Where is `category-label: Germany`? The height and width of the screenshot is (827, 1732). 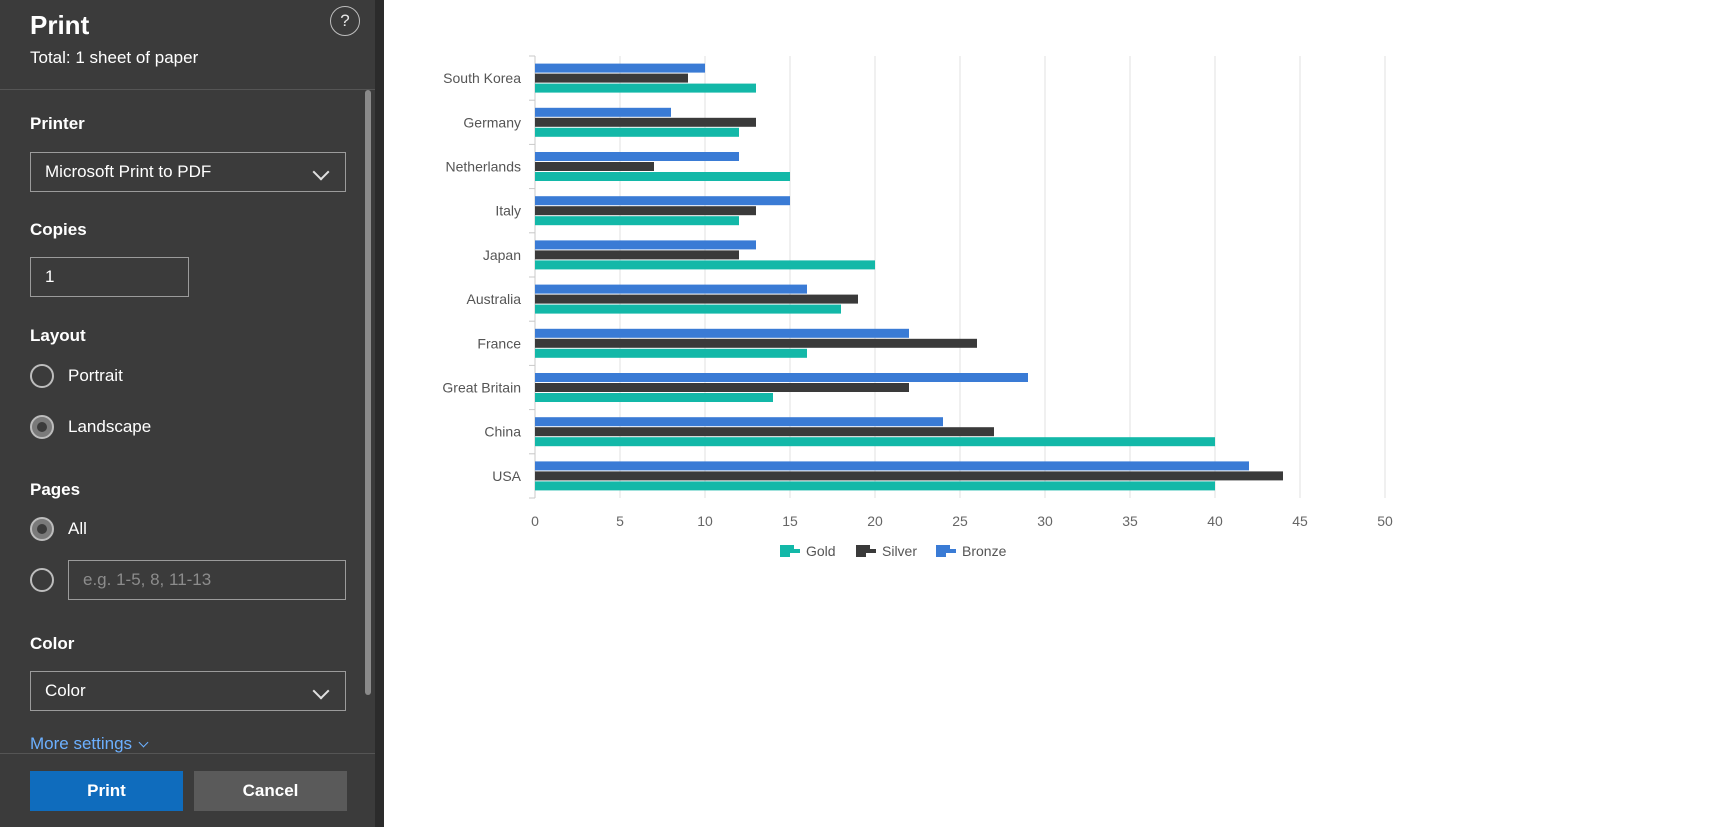 category-label: Germany is located at coordinates (492, 122).